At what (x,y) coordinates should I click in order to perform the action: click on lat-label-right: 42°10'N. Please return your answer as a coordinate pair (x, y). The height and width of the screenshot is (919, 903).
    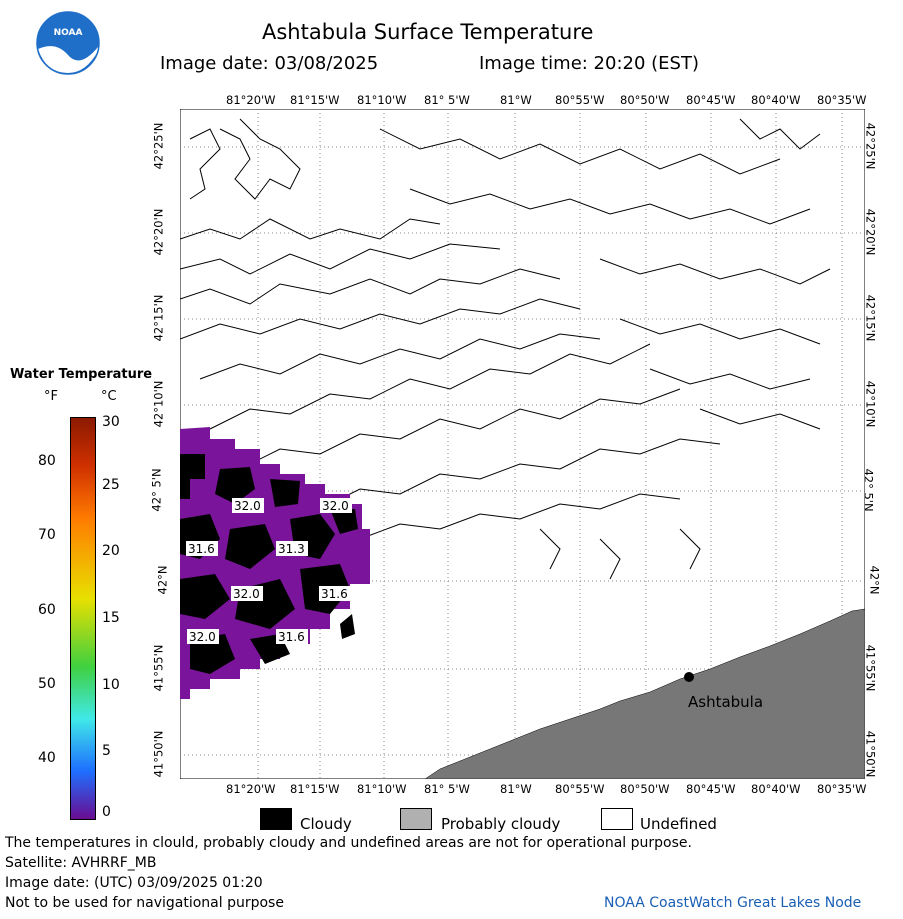
    Looking at the image, I should click on (870, 404).